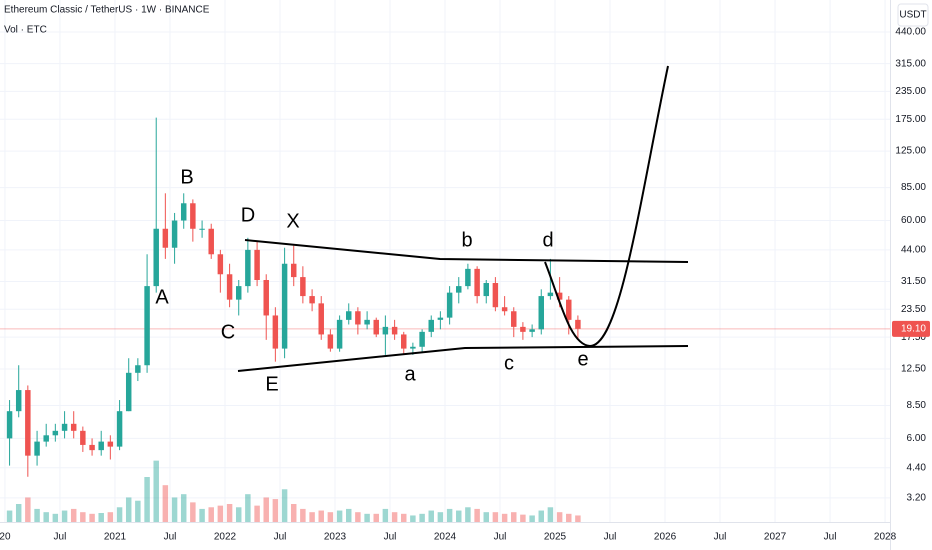 The height and width of the screenshot is (550, 932). Describe the element at coordinates (910, 119) in the screenshot. I see `y-tick-label: 175.00` at that location.